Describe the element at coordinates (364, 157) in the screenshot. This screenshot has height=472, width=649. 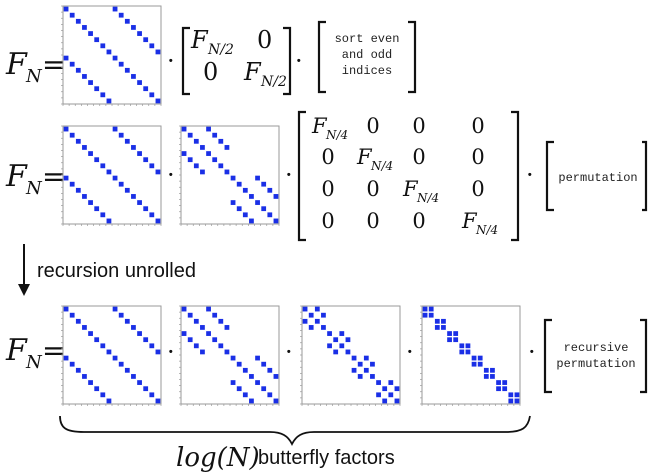
I see `block-F-entry: F` at that location.